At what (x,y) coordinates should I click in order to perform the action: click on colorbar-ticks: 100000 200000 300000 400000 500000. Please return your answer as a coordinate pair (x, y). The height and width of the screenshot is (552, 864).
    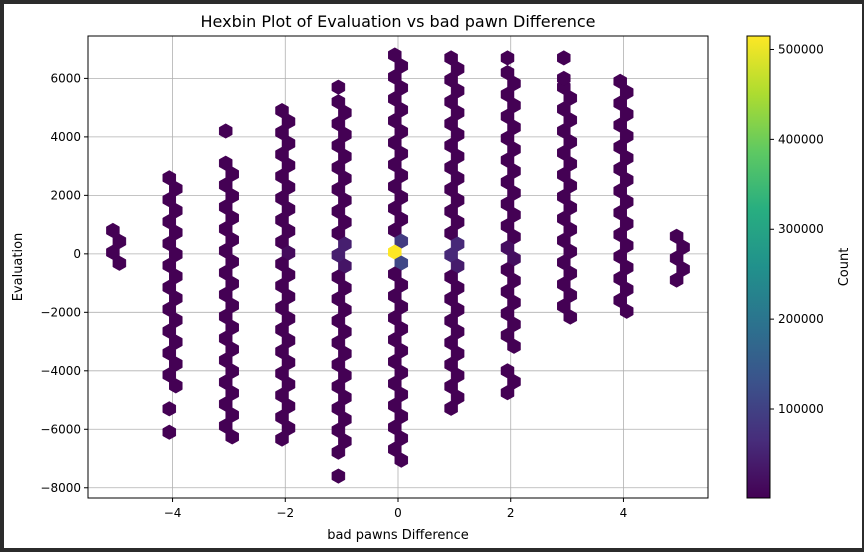
    Looking at the image, I should click on (797, 229).